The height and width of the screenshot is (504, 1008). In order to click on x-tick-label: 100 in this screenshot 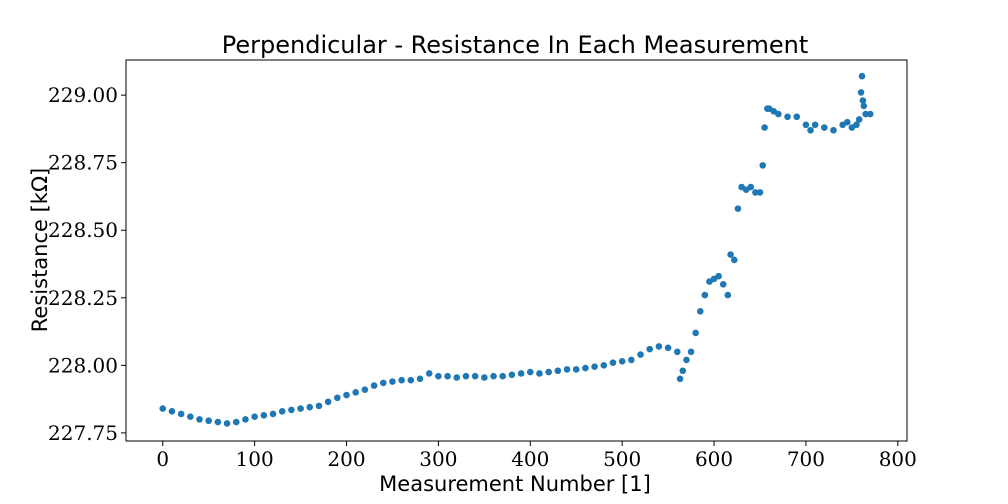, I will do `click(255, 459)`.